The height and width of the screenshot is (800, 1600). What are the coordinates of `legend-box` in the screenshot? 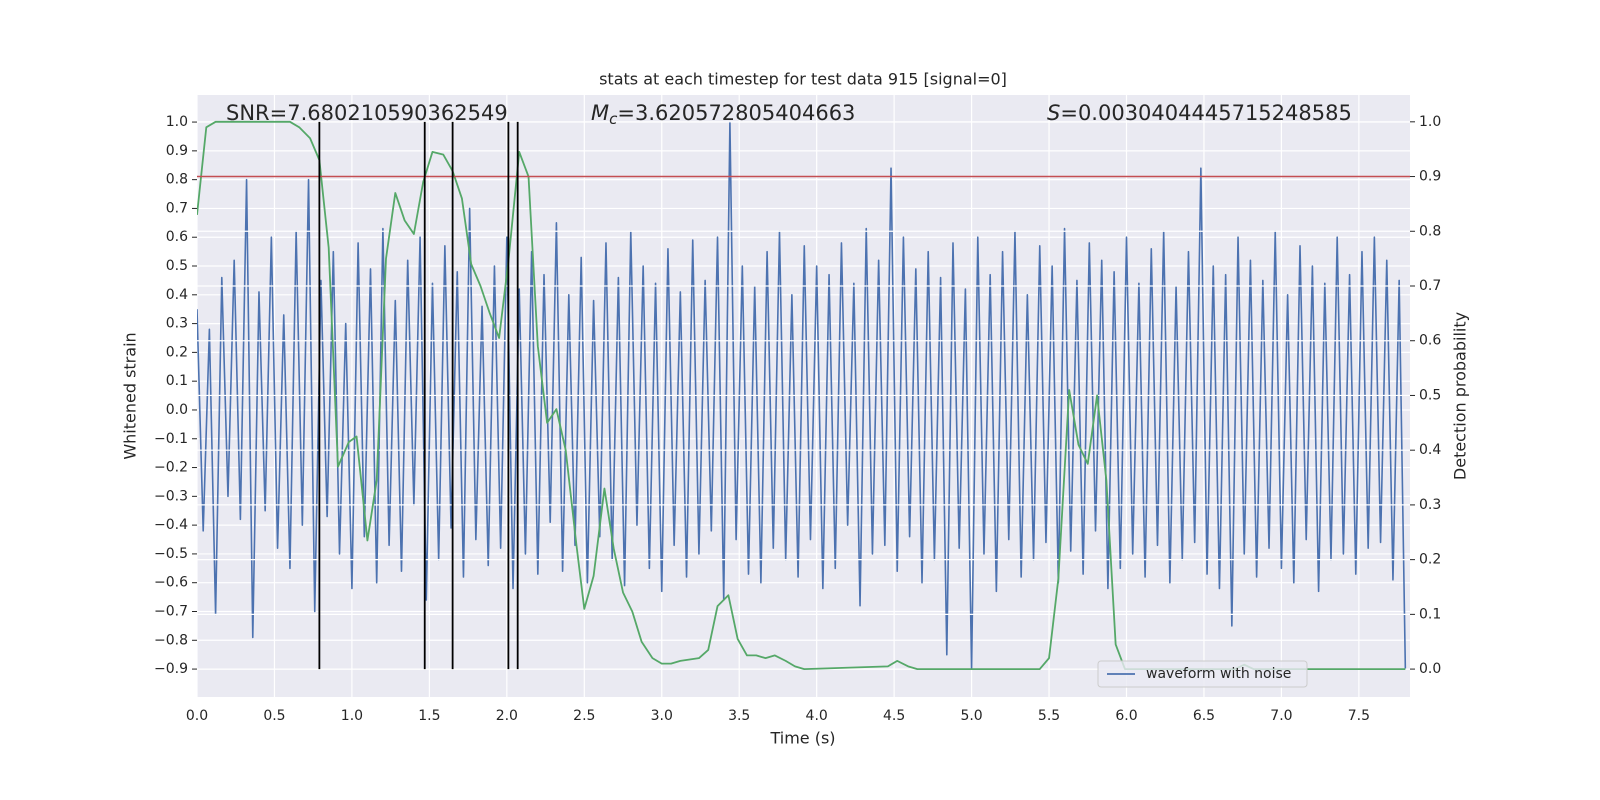 It's located at (1202, 674).